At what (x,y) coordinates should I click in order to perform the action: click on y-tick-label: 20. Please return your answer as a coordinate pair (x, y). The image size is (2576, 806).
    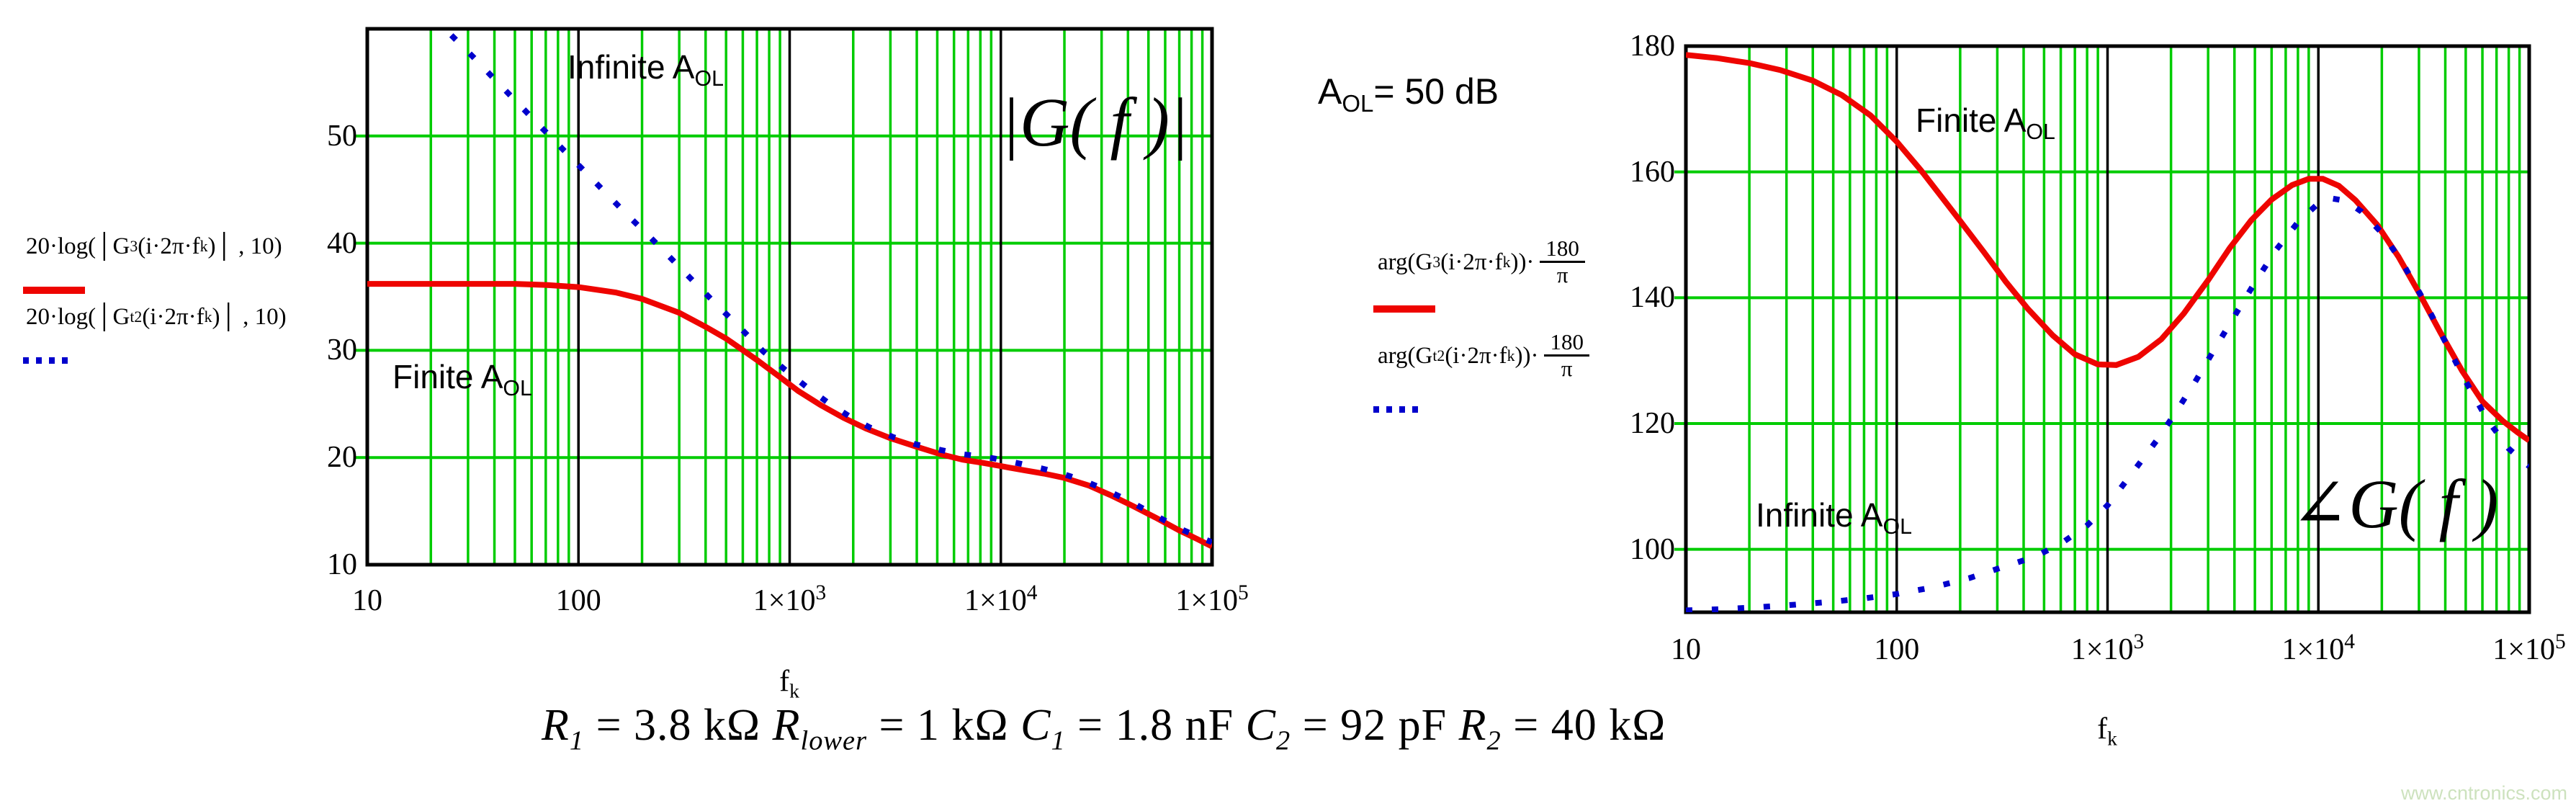
    Looking at the image, I should click on (342, 458).